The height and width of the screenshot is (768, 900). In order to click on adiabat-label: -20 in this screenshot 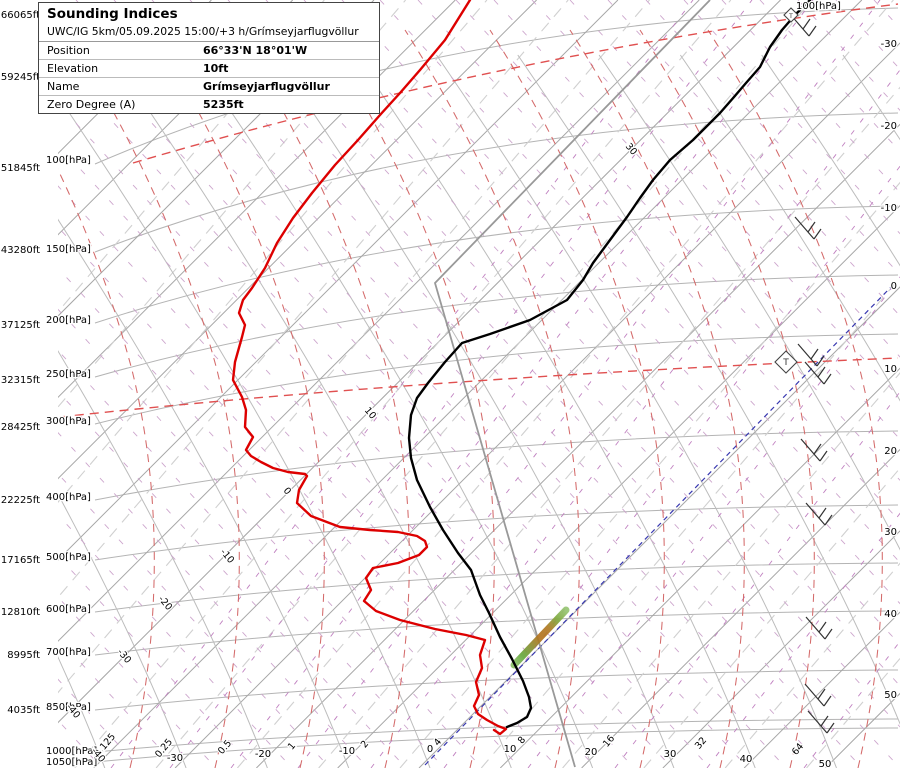, I will do `click(165, 603)`.